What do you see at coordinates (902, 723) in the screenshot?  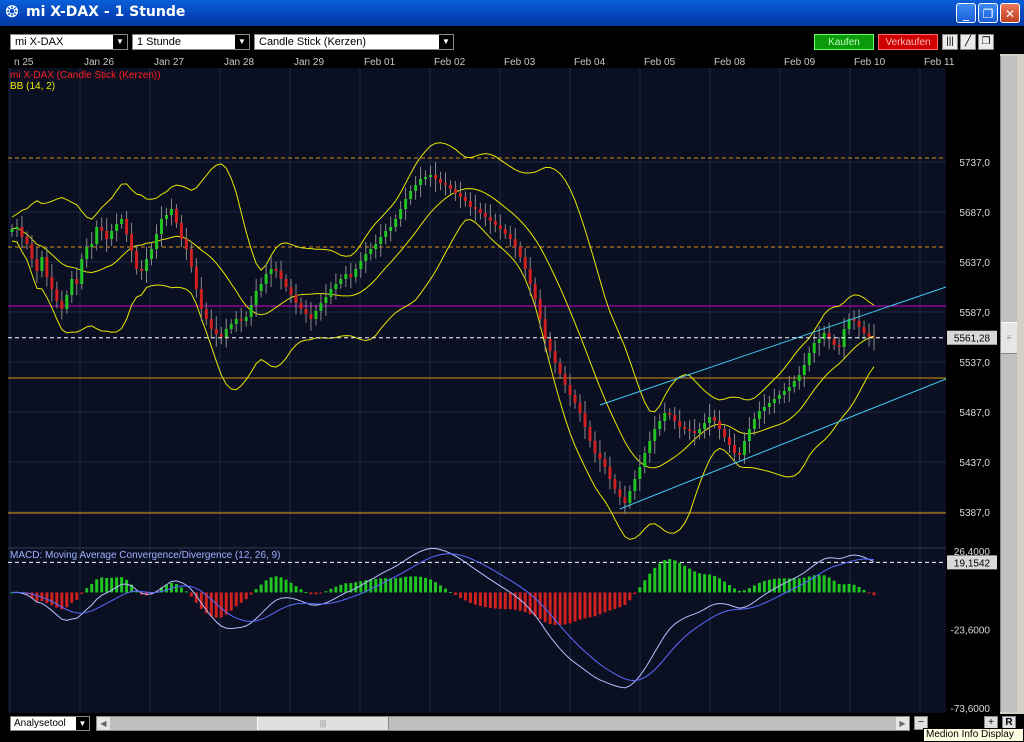 I see `scroll-right-icon: ▶` at bounding box center [902, 723].